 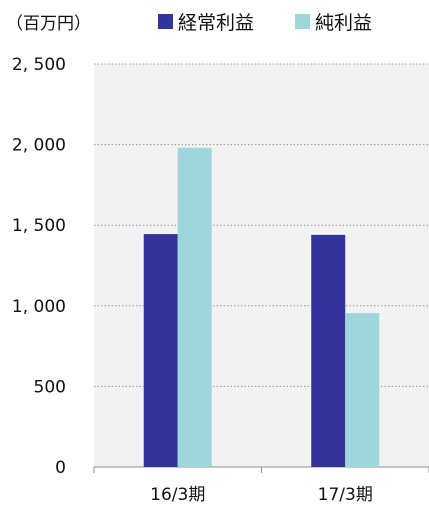 I want to click on x-tick-label: 16/3期, so click(x=177, y=495).